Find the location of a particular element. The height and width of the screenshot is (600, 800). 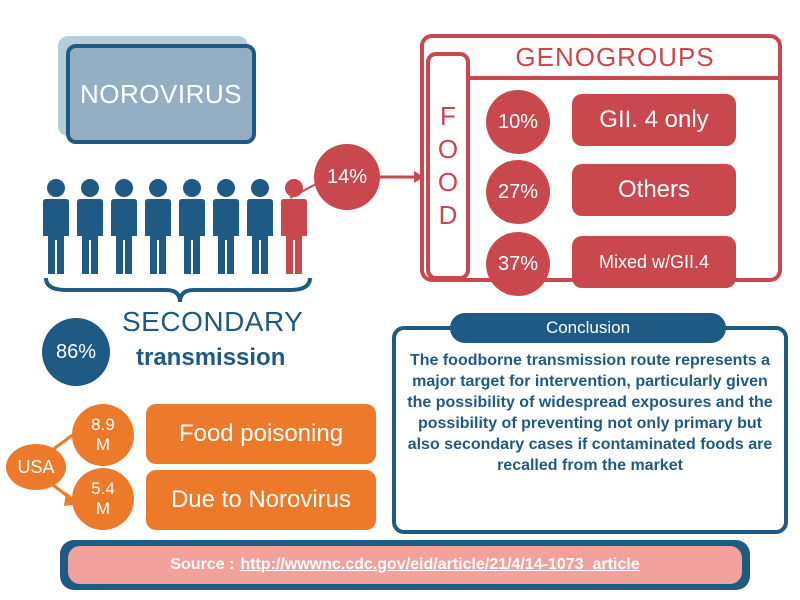

brace-icon is located at coordinates (178, 290).